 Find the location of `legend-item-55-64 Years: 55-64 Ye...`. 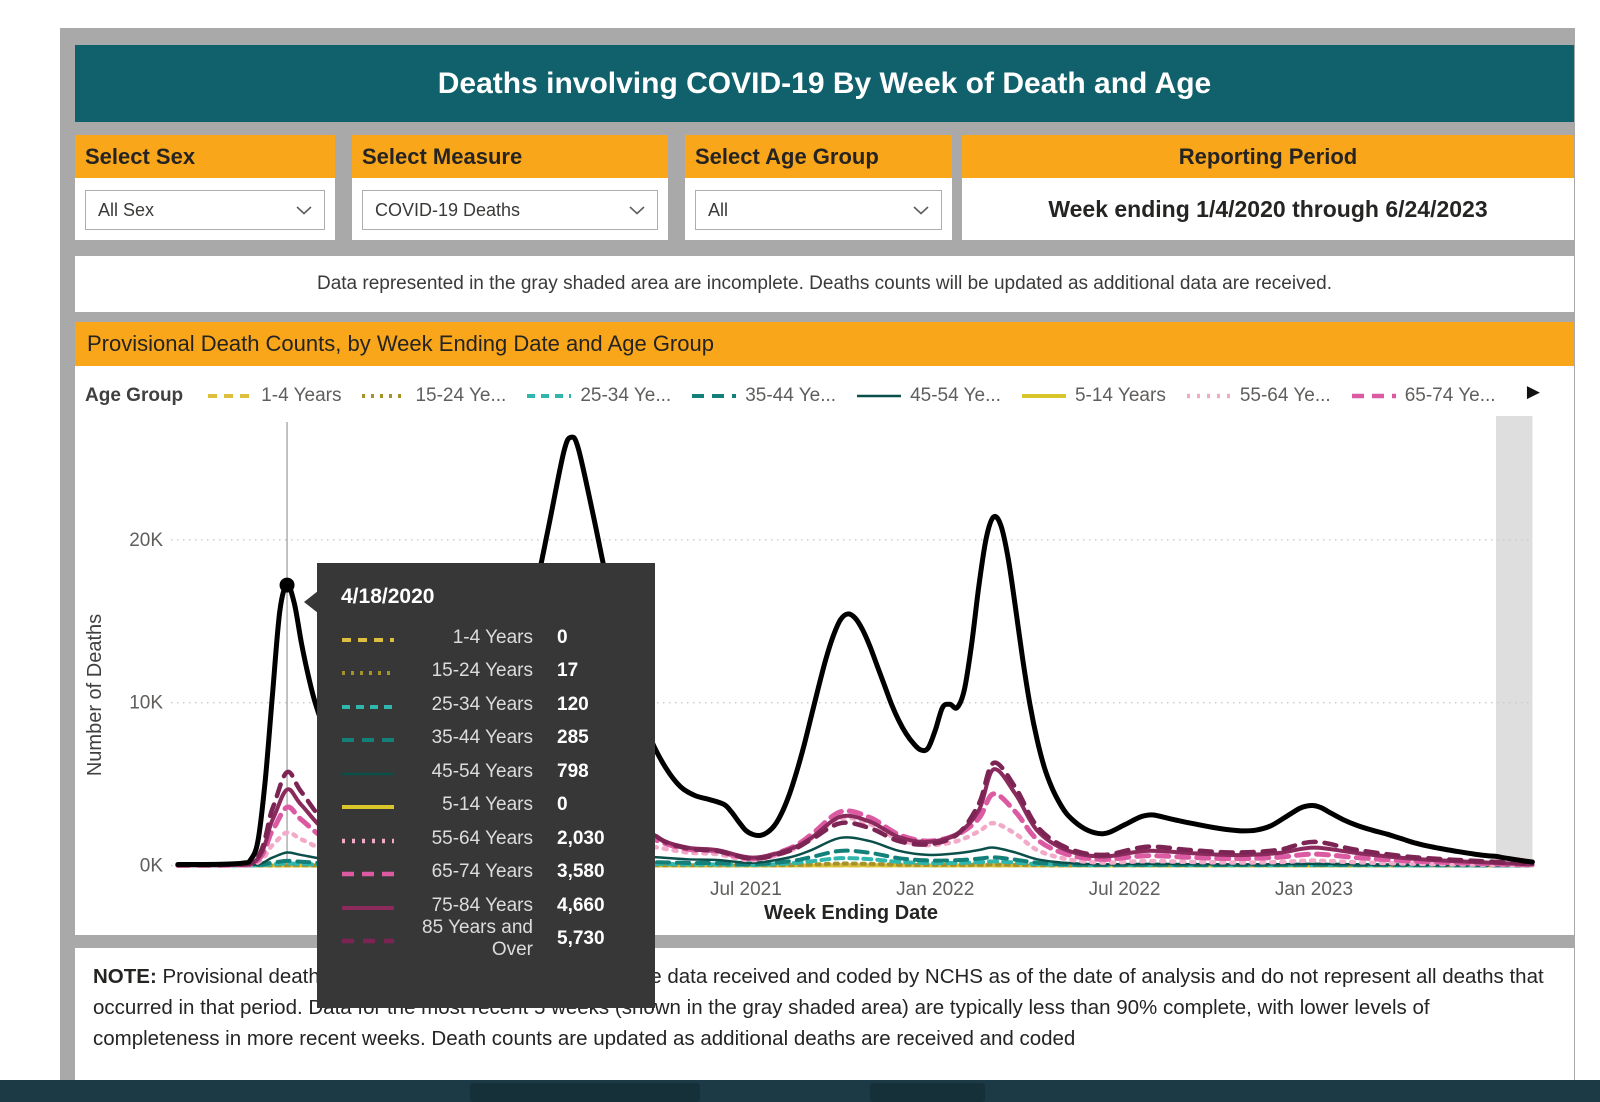

legend-item-55-64 Years: 55-64 Ye... is located at coordinates (1258, 396).